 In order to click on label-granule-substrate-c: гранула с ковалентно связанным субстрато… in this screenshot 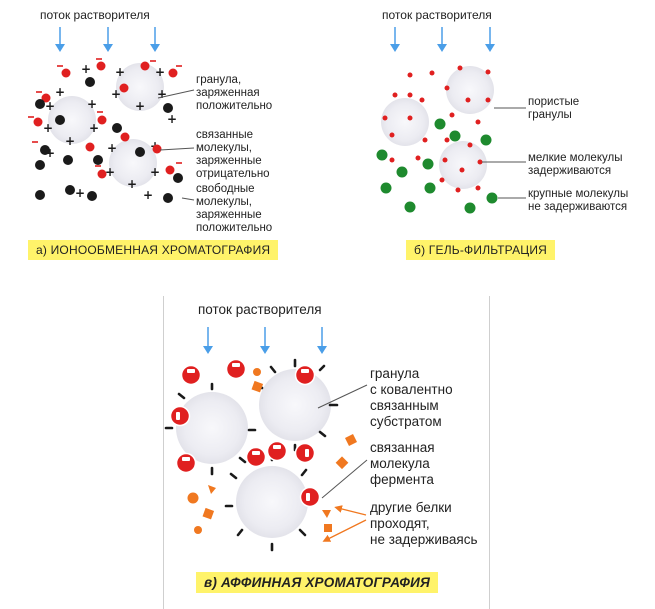, I will do `click(411, 397)`.